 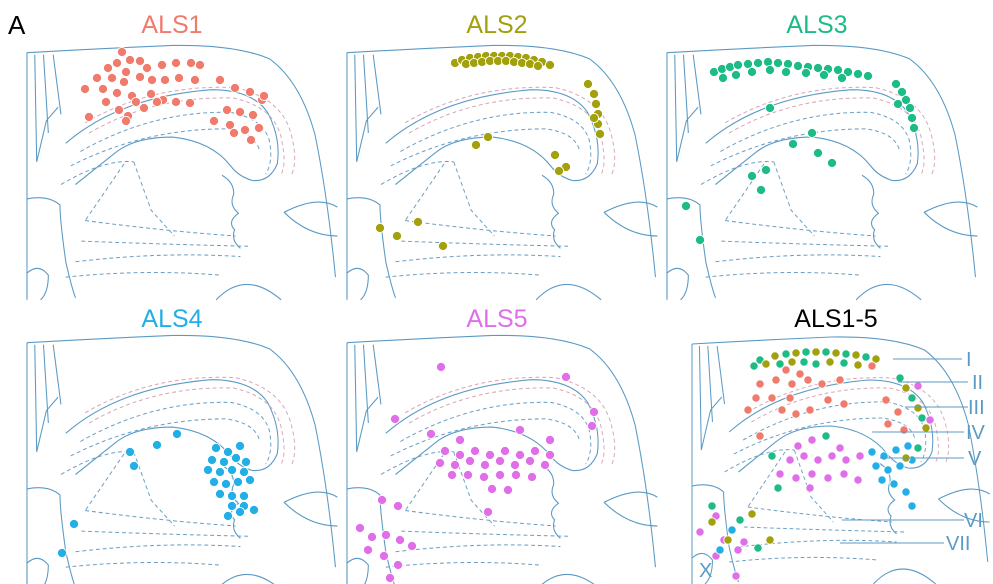 I want to click on lamina-label-i: I, so click(x=969, y=360).